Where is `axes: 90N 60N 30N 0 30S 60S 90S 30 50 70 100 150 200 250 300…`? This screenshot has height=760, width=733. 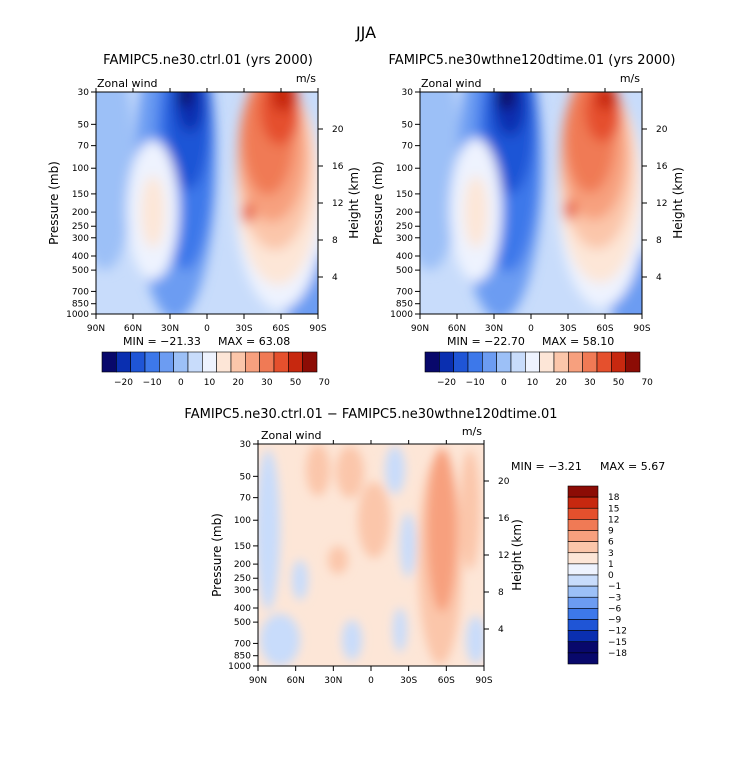
axes: 90N 60N 30N 0 30S 60S 90S 30 50 70 100 150 200 250 300… is located at coordinates (369, 563).